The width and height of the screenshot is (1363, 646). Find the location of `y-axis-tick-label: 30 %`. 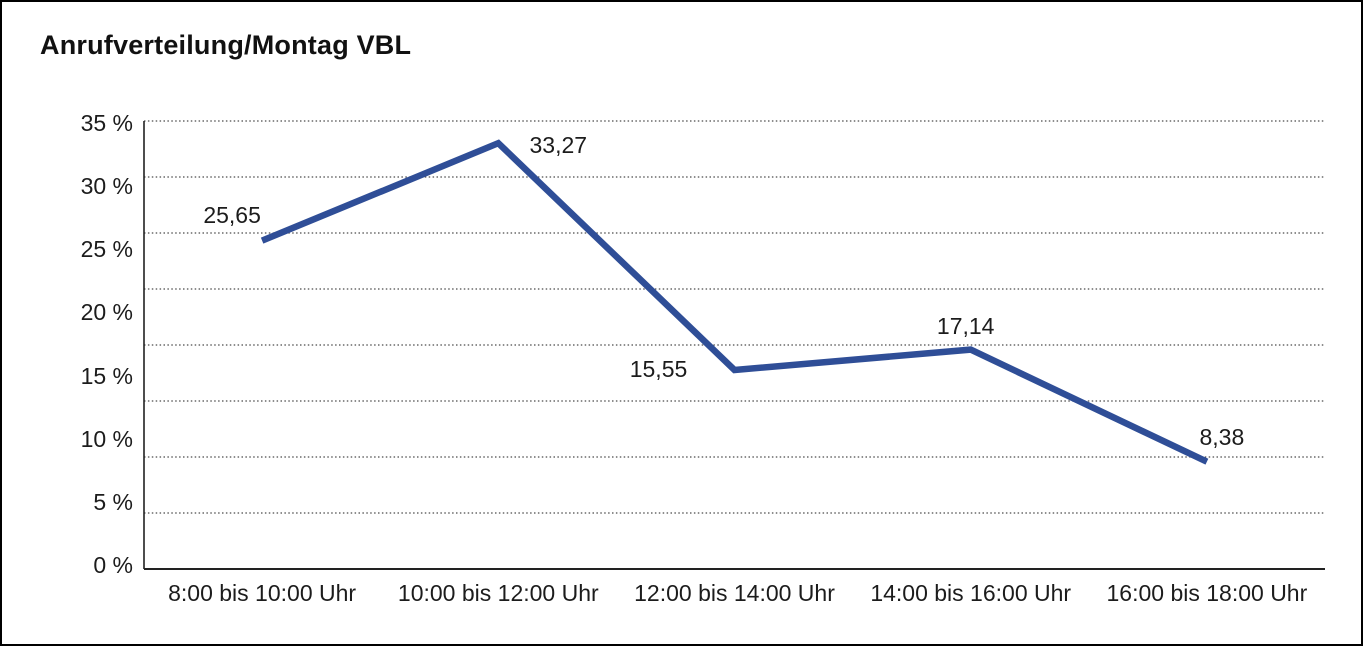

y-axis-tick-label: 30 % is located at coordinates (106, 186).